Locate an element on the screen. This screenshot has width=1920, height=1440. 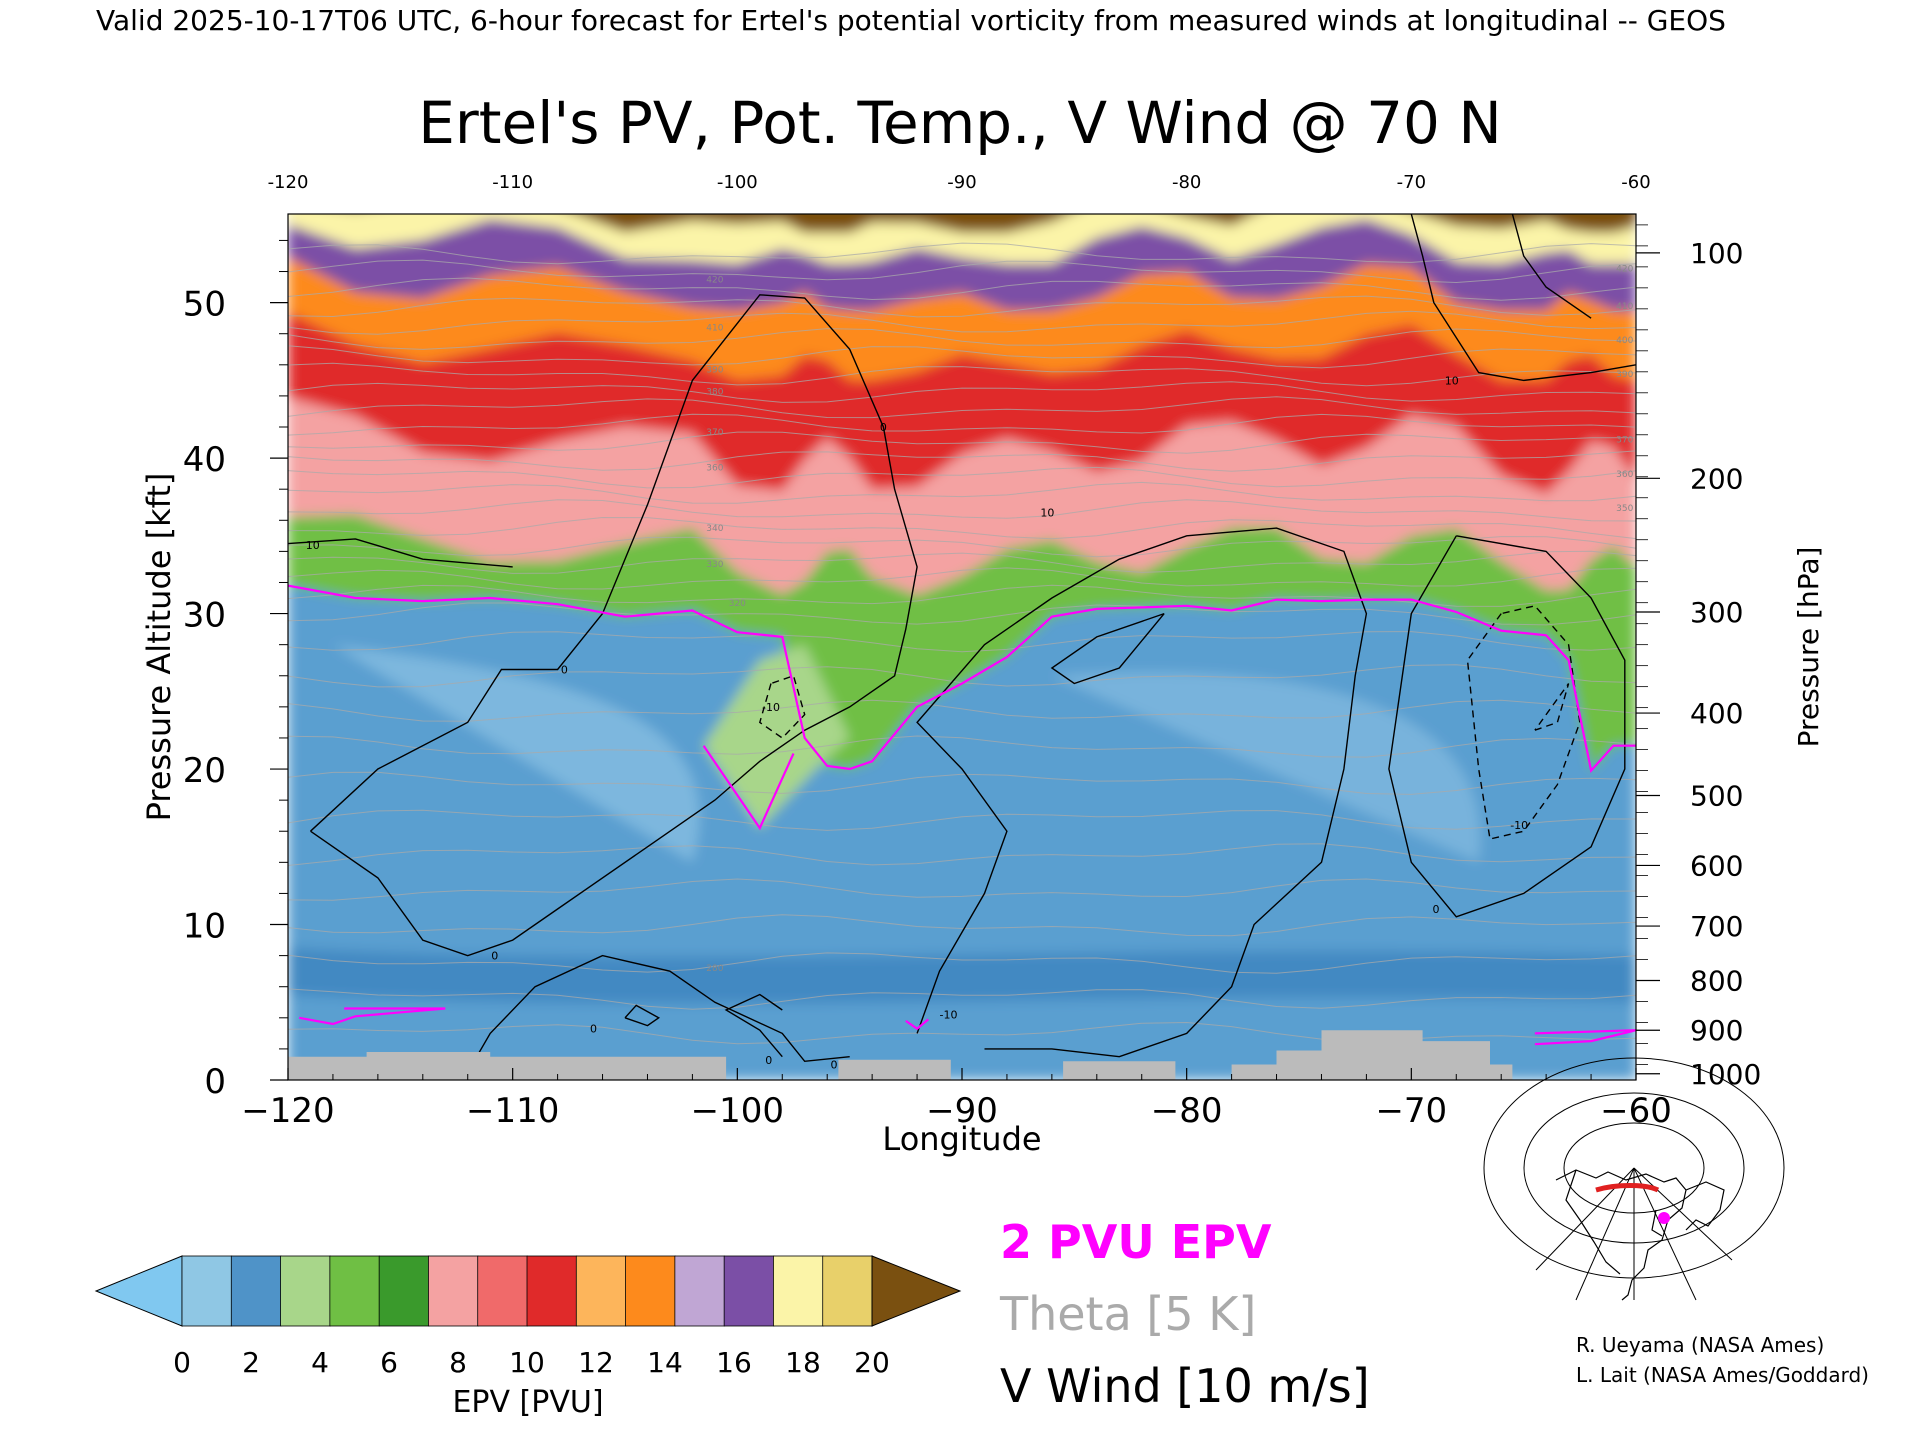
vwind-contour-negative is located at coordinates (782, 706).